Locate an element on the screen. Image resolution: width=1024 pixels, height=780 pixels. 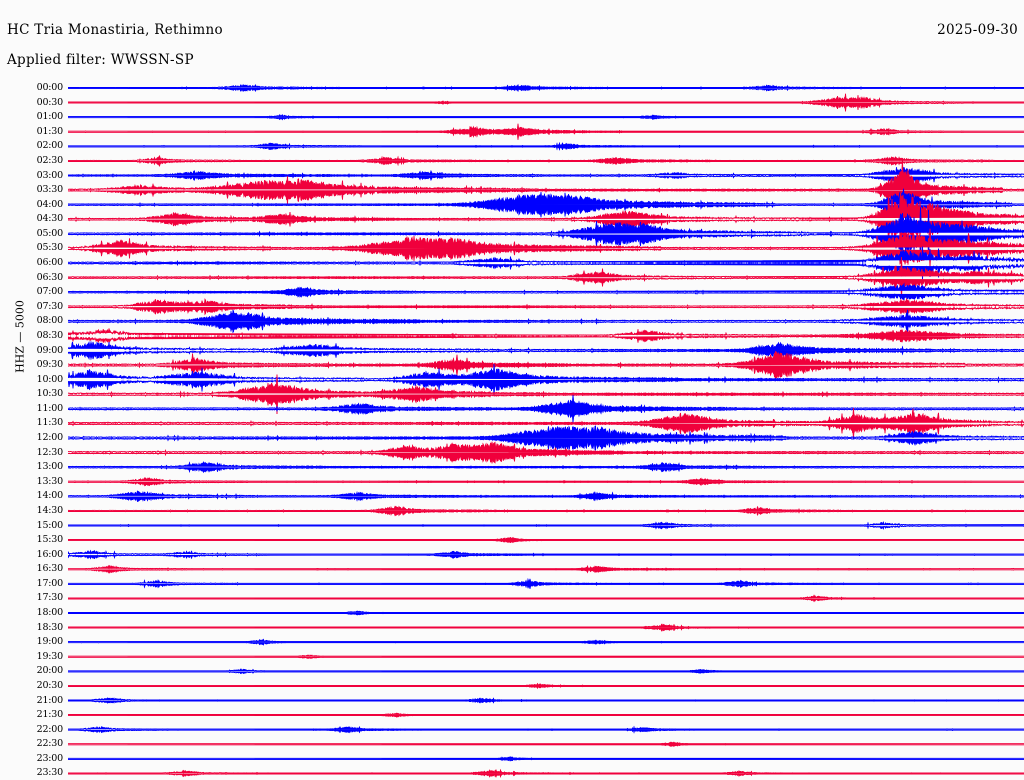
time-tick-02-00: 02:00 is located at coordinates (50, 146).